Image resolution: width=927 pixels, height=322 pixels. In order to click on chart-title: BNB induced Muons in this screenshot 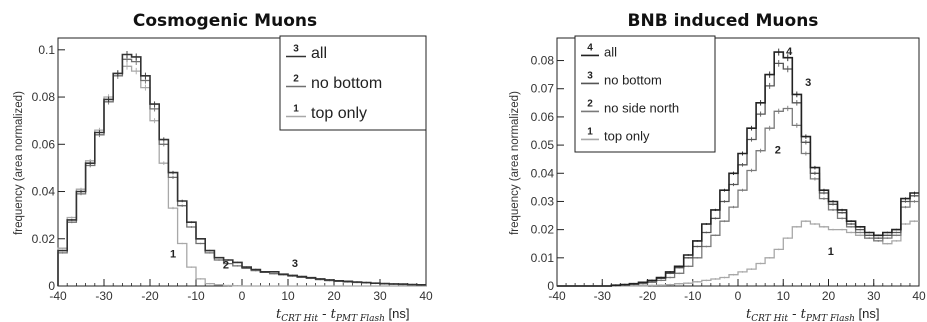, I will do `click(723, 21)`.